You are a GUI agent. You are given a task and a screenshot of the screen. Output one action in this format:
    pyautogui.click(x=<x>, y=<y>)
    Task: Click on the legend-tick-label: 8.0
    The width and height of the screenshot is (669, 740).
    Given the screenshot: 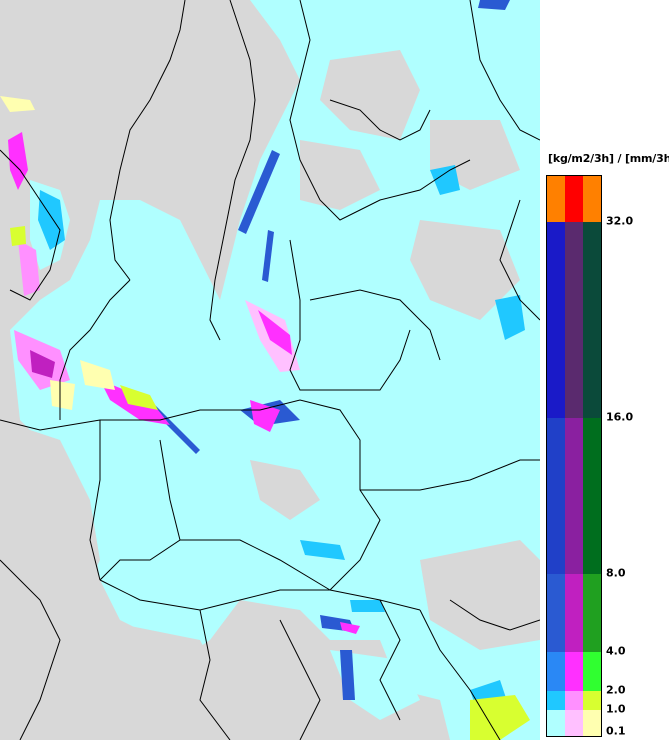 What is the action you would take?
    pyautogui.click(x=616, y=573)
    